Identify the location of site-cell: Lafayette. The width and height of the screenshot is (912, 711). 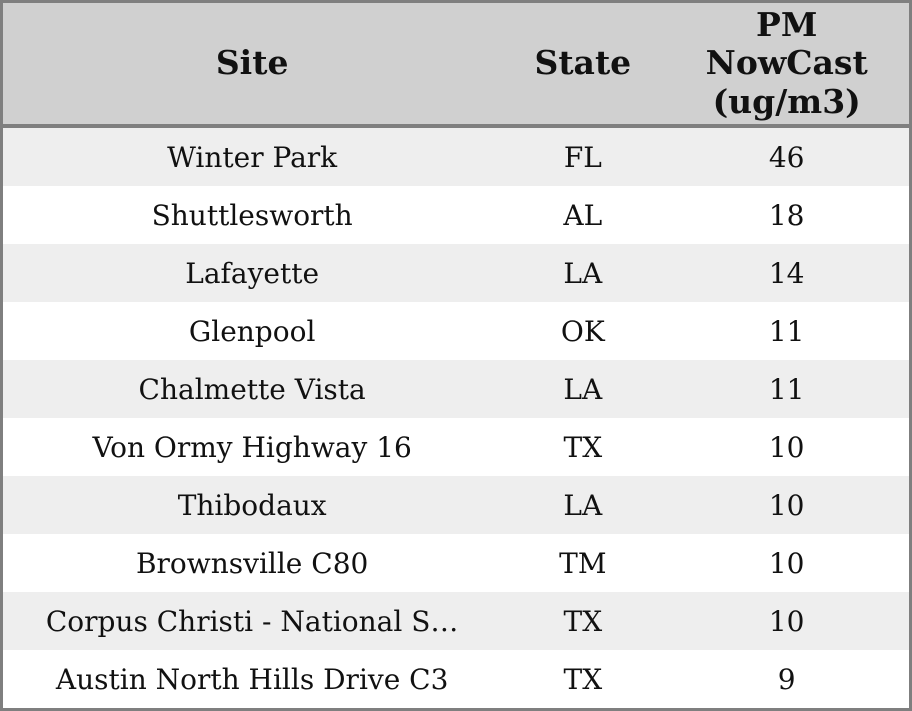
(252, 273).